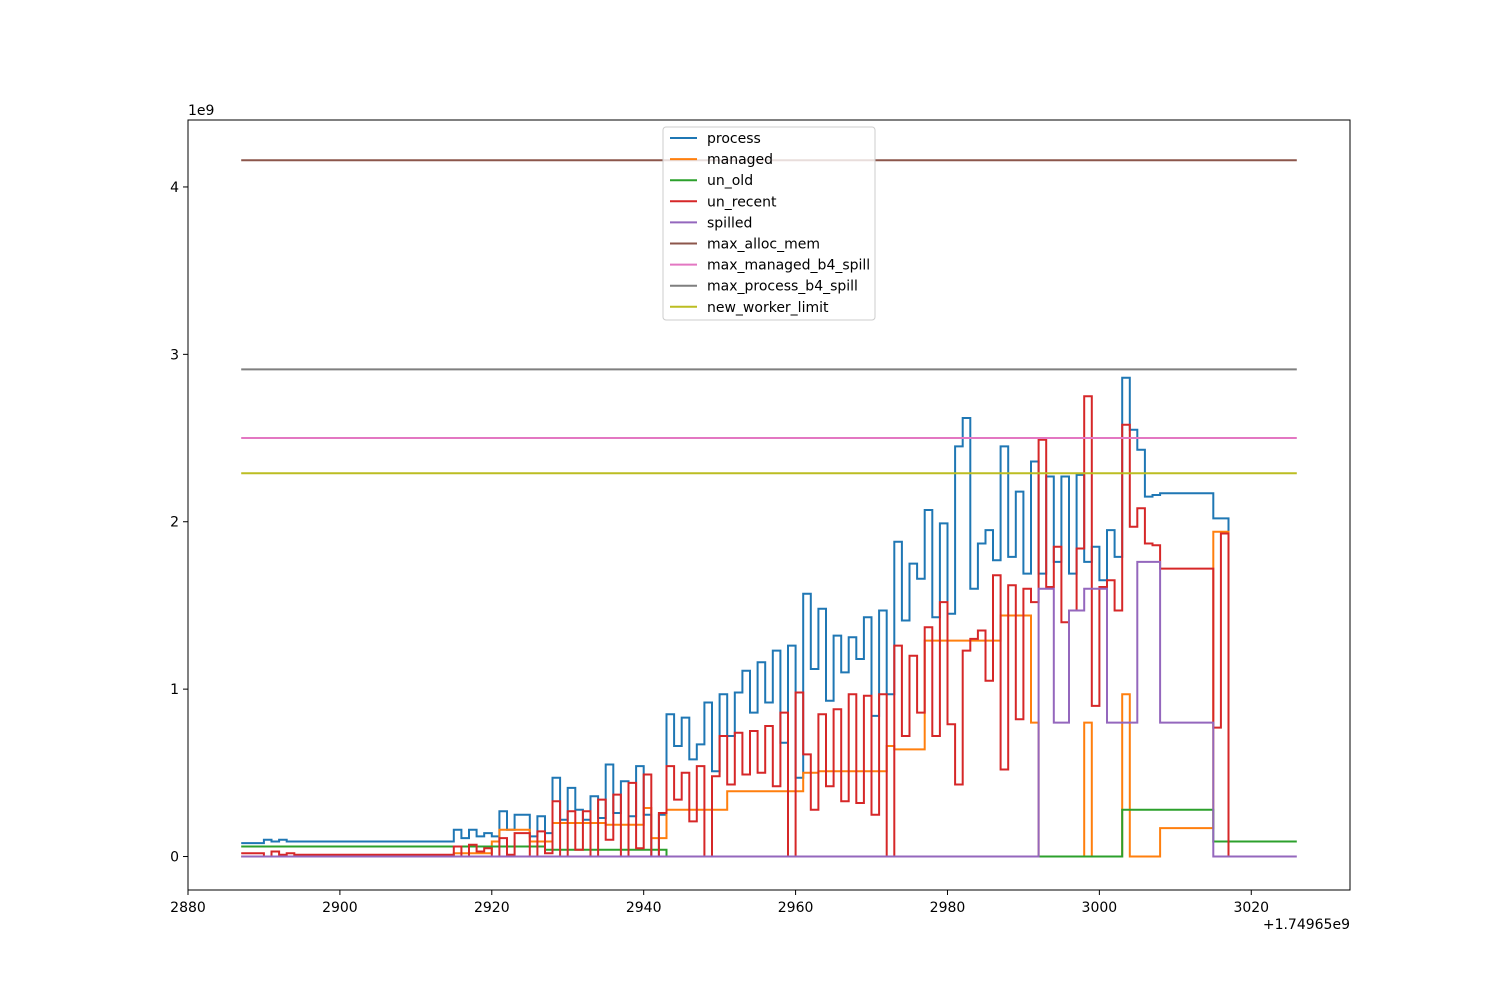  I want to click on x-tick-label: 2900, so click(340, 908).